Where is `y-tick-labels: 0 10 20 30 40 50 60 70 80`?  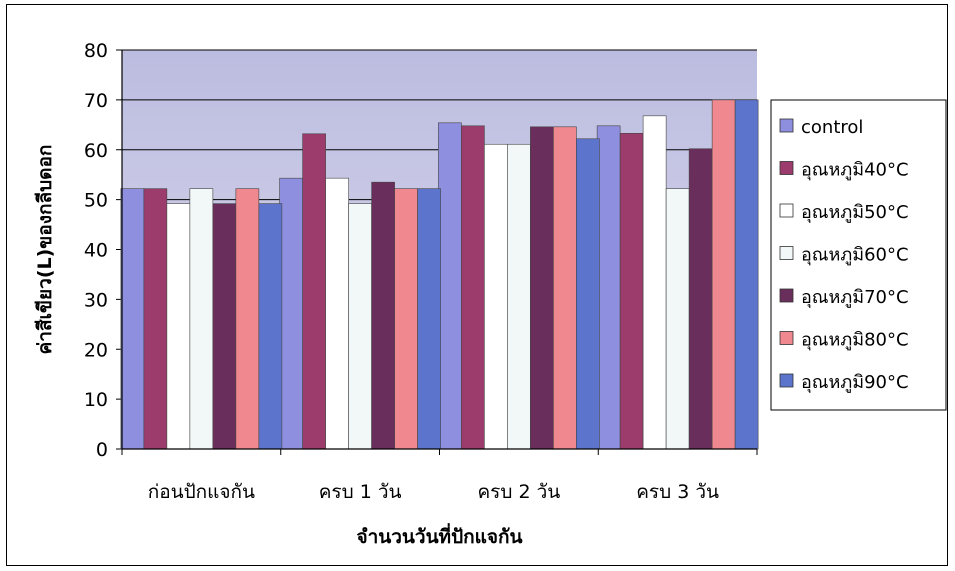 y-tick-labels: 0 10 20 30 40 50 60 70 80 is located at coordinates (96, 250).